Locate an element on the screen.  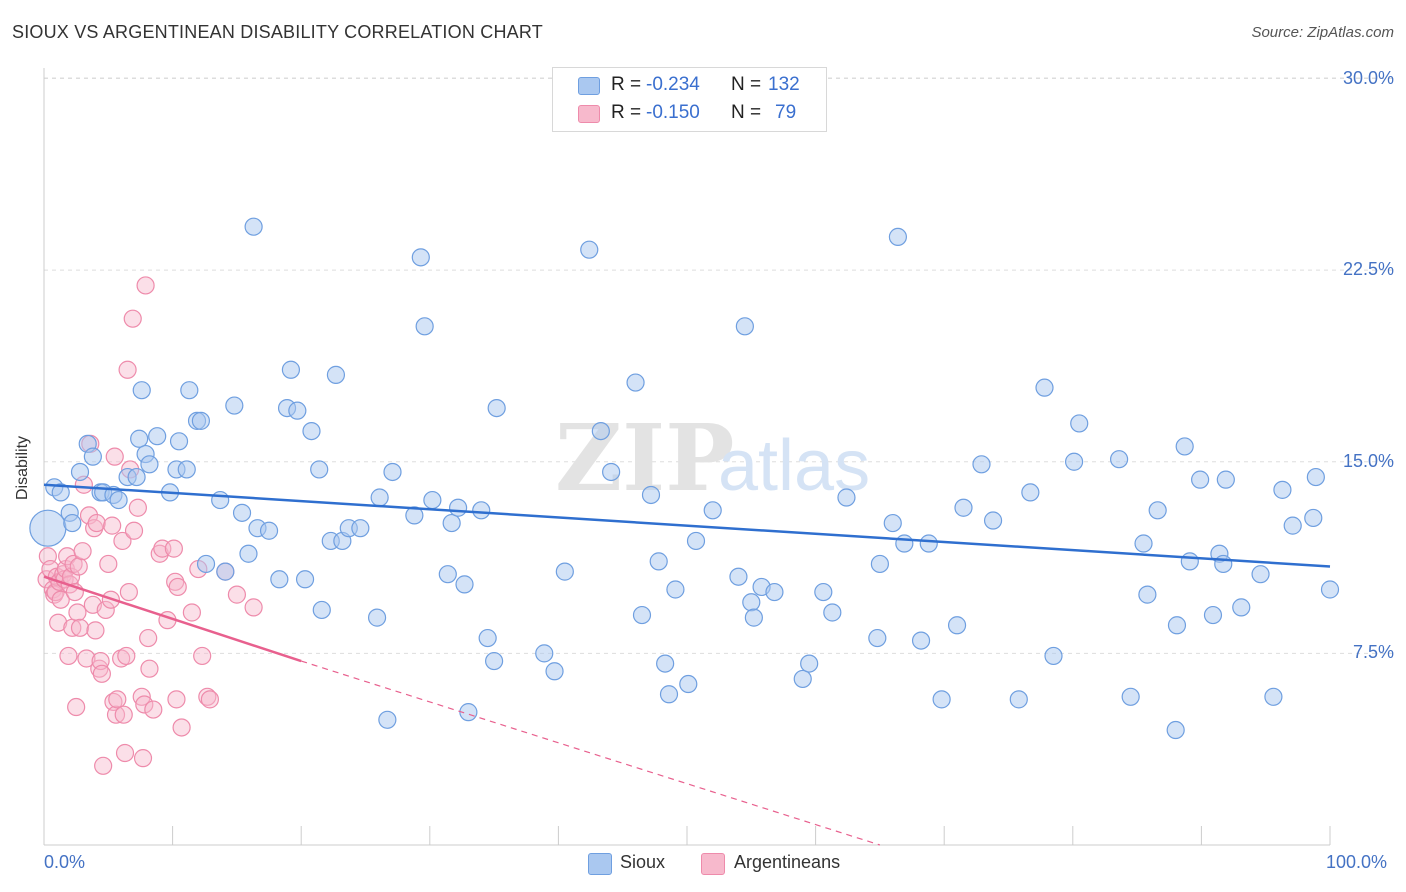
legend-swatch-sioux is located at coordinates (589, 86).